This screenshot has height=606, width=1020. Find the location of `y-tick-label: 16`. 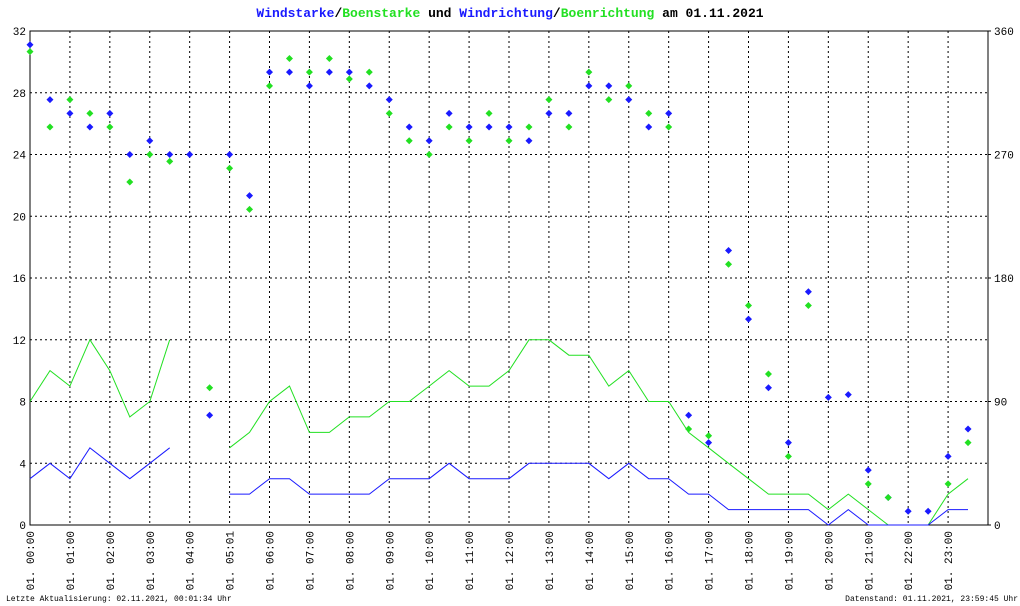

y-tick-label: 16 is located at coordinates (19, 280).